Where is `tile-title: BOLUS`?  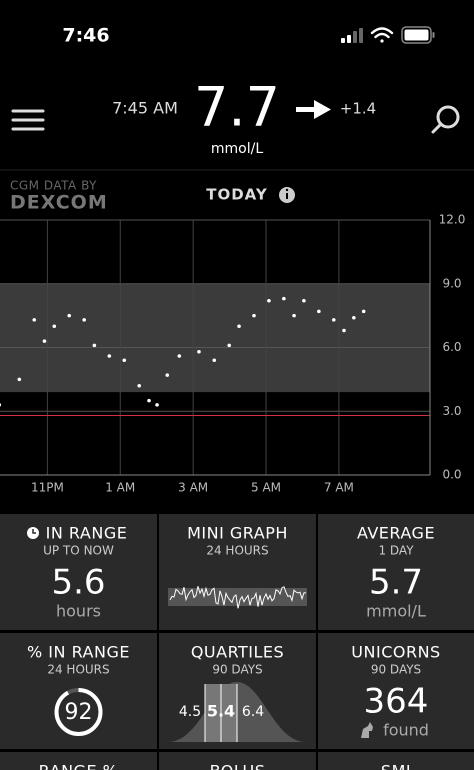 tile-title: BOLUS is located at coordinates (238, 766).